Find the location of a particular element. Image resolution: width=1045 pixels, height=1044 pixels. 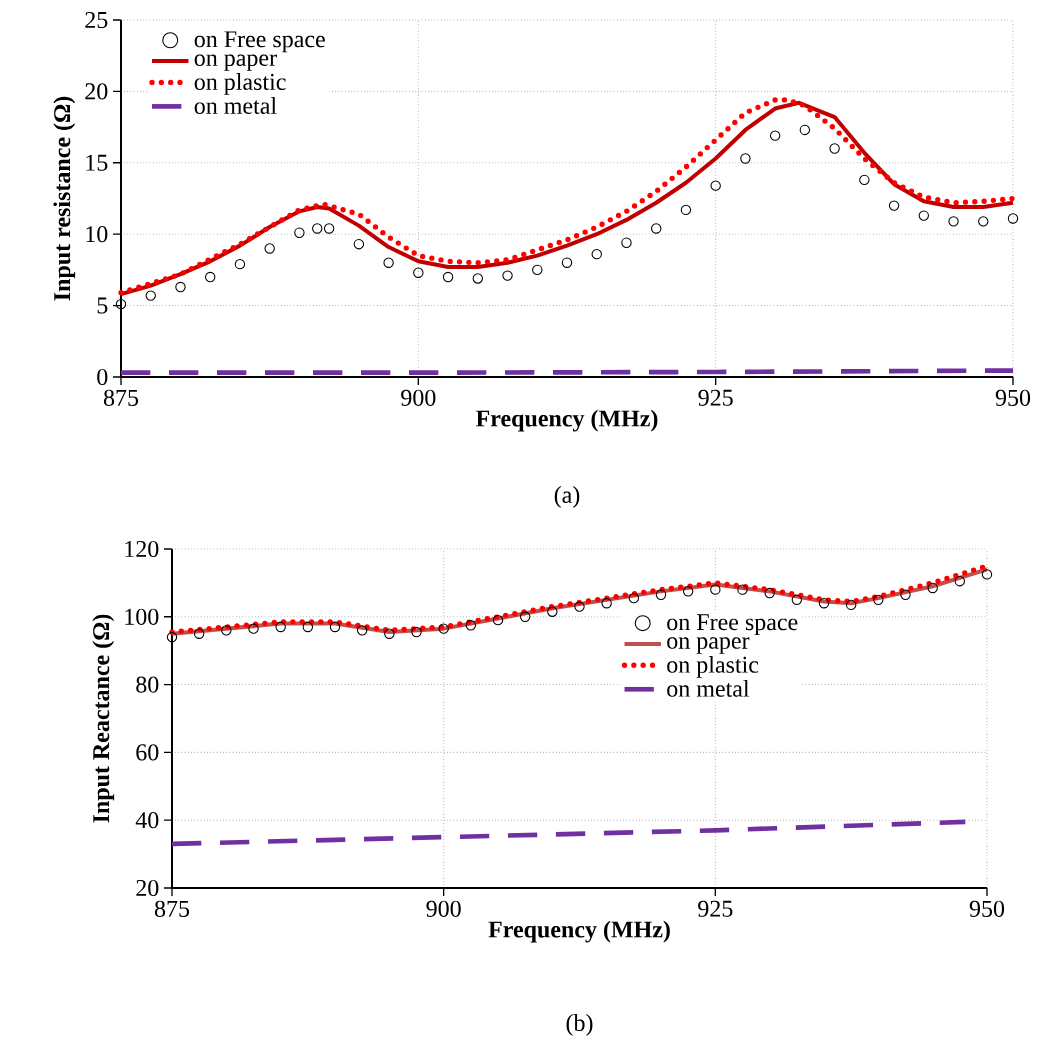

y-tick-label: 40 is located at coordinates (147, 820).